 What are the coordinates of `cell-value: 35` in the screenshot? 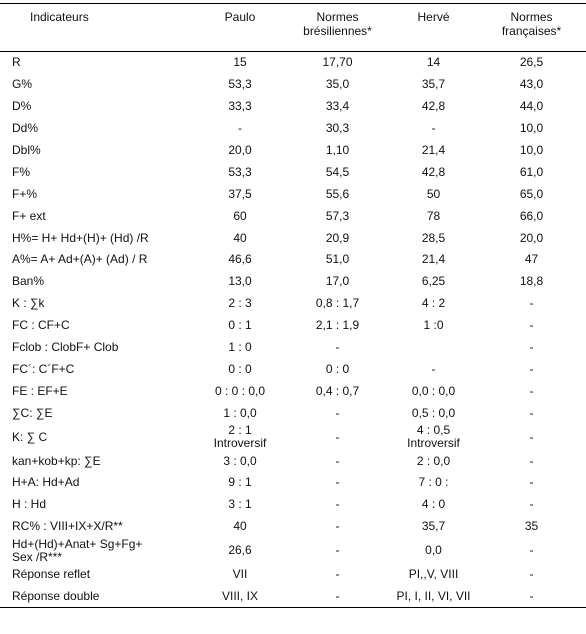 It's located at (531, 526).